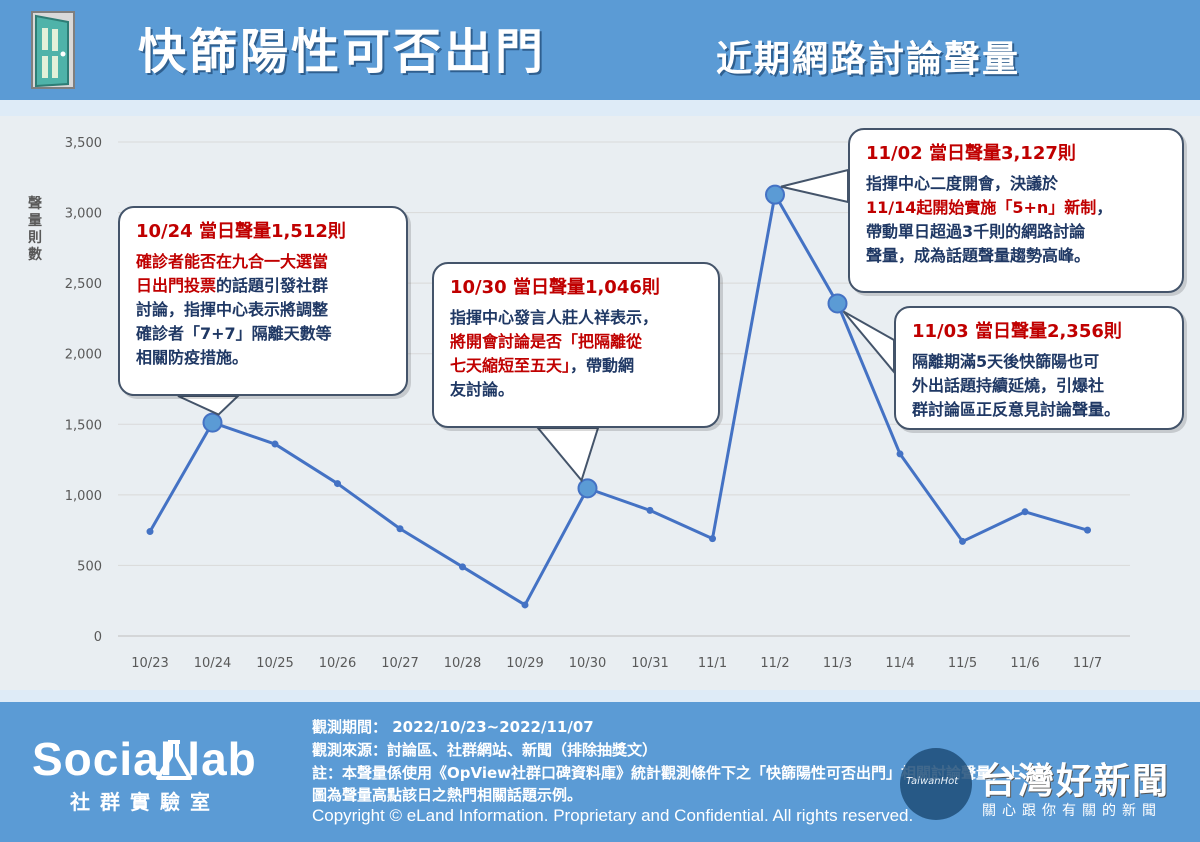 Image resolution: width=1200 pixels, height=842 pixels. I want to click on callout-text-rest: ，, so click(1104, 207).